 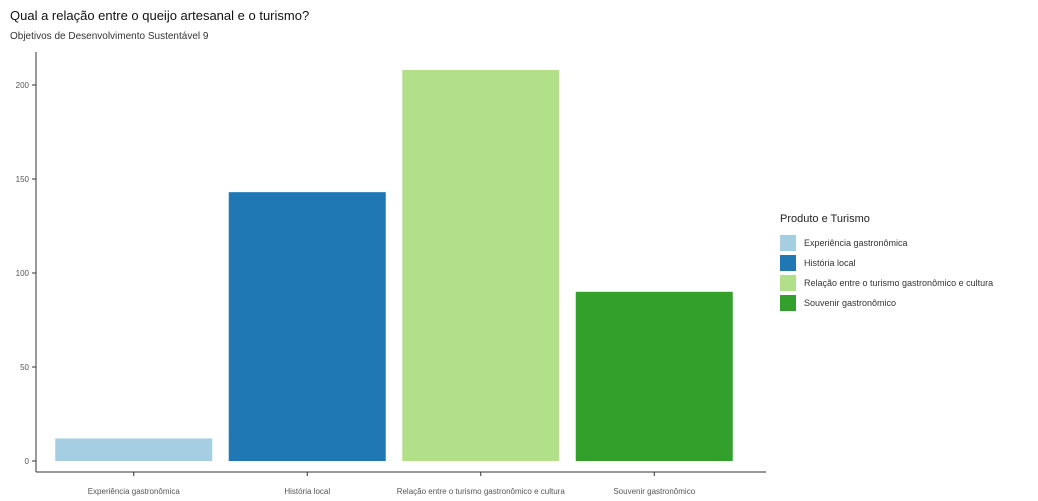 I want to click on legend-label: Souvenir gastronômico, so click(x=850, y=303).